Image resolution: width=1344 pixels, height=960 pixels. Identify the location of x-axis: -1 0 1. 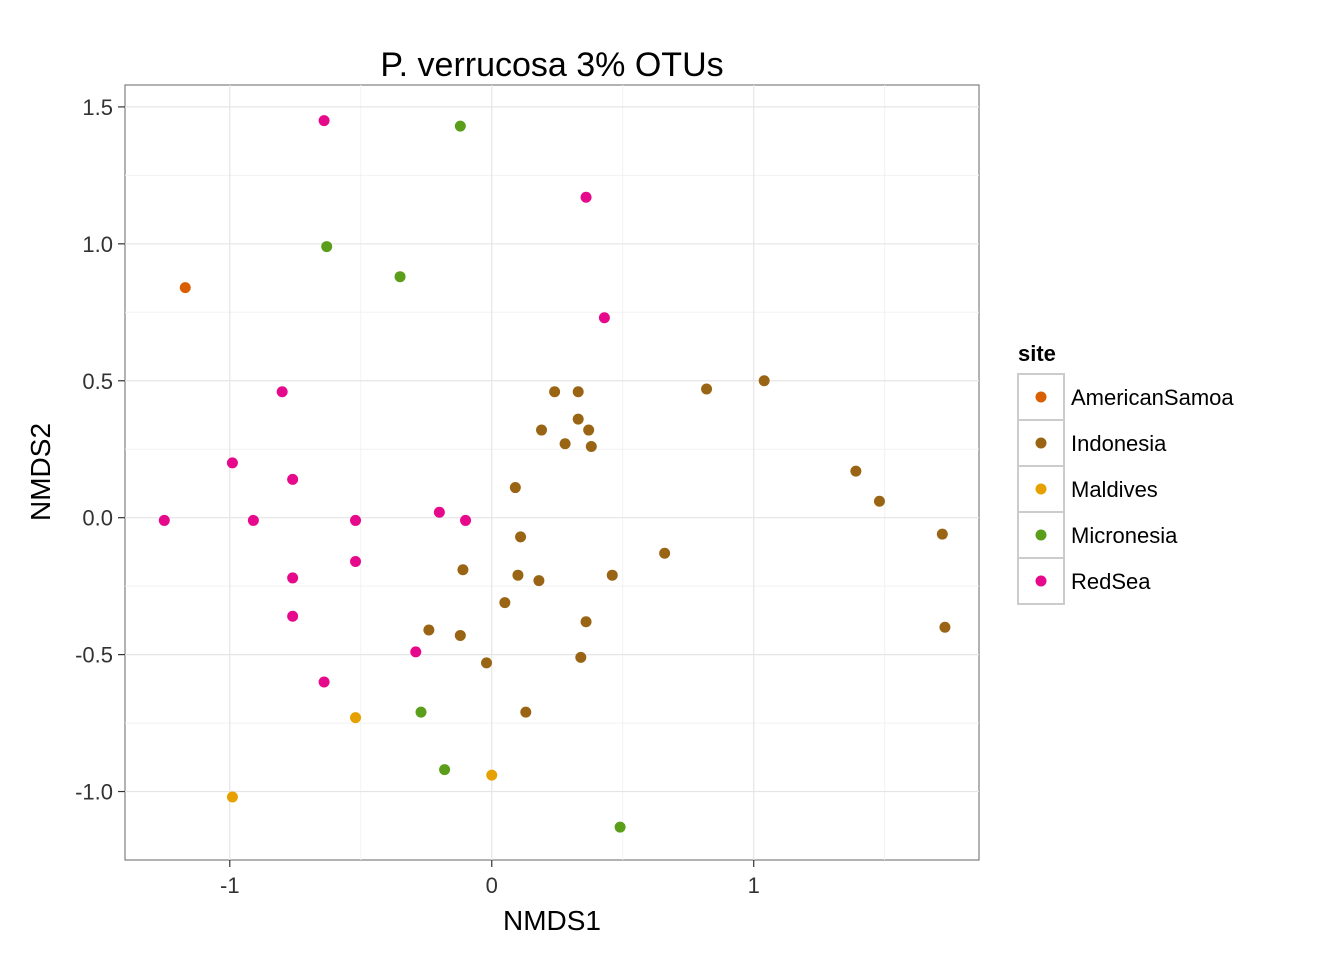
(490, 879).